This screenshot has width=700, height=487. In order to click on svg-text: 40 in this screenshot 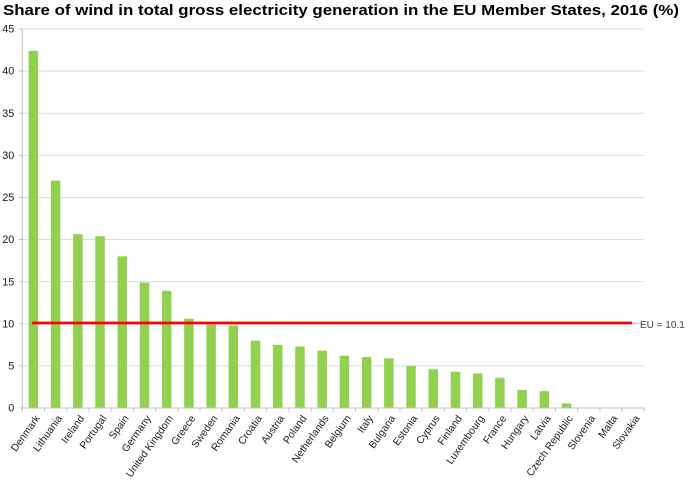, I will do `click(8, 72)`.